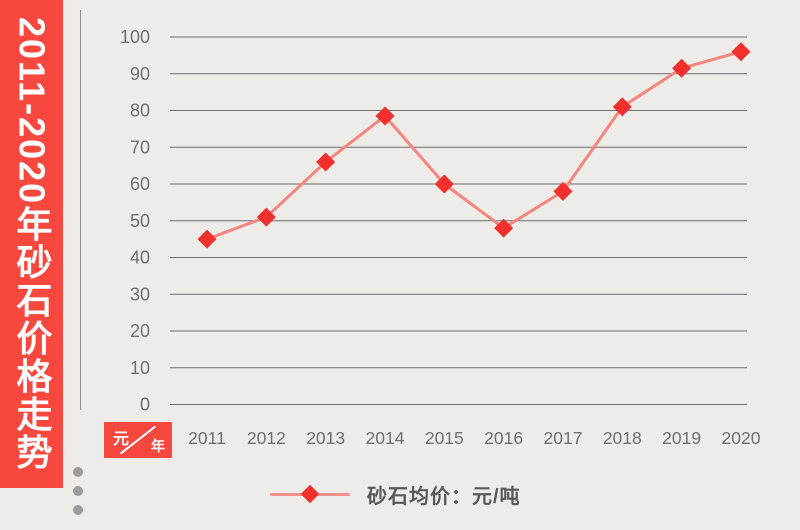  What do you see at coordinates (444, 438) in the screenshot?
I see `x-tick-label: 2015` at bounding box center [444, 438].